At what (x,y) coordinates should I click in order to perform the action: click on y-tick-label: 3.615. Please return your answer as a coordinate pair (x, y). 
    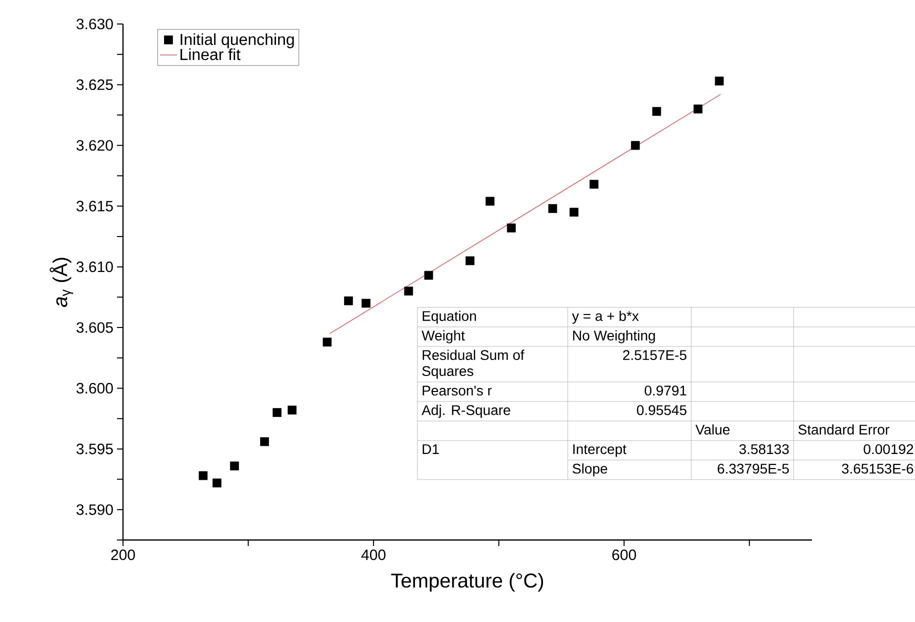
    Looking at the image, I should click on (94, 206).